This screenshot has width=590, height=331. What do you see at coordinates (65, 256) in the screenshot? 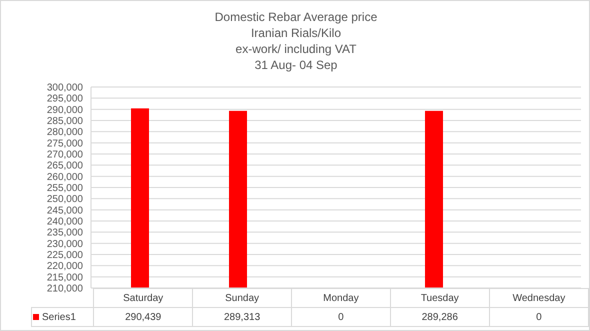
I see `y-tick-label: 225,000` at bounding box center [65, 256].